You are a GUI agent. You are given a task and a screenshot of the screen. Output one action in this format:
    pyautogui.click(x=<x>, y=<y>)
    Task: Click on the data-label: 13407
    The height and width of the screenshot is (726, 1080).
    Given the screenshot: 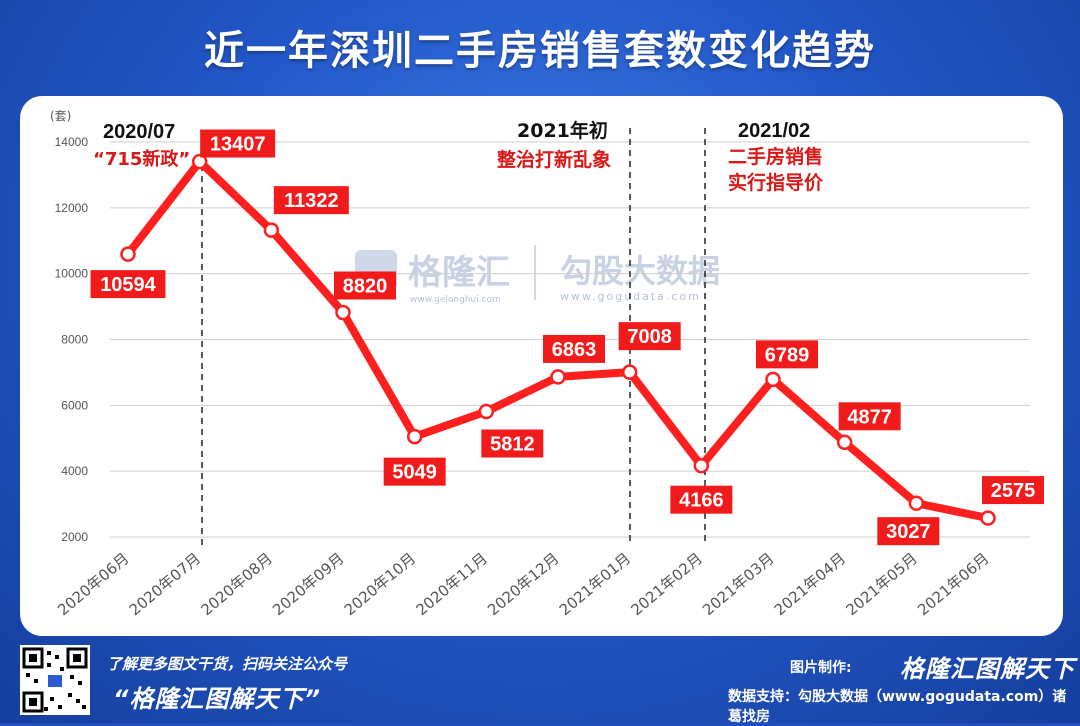 What is the action you would take?
    pyautogui.click(x=238, y=145)
    